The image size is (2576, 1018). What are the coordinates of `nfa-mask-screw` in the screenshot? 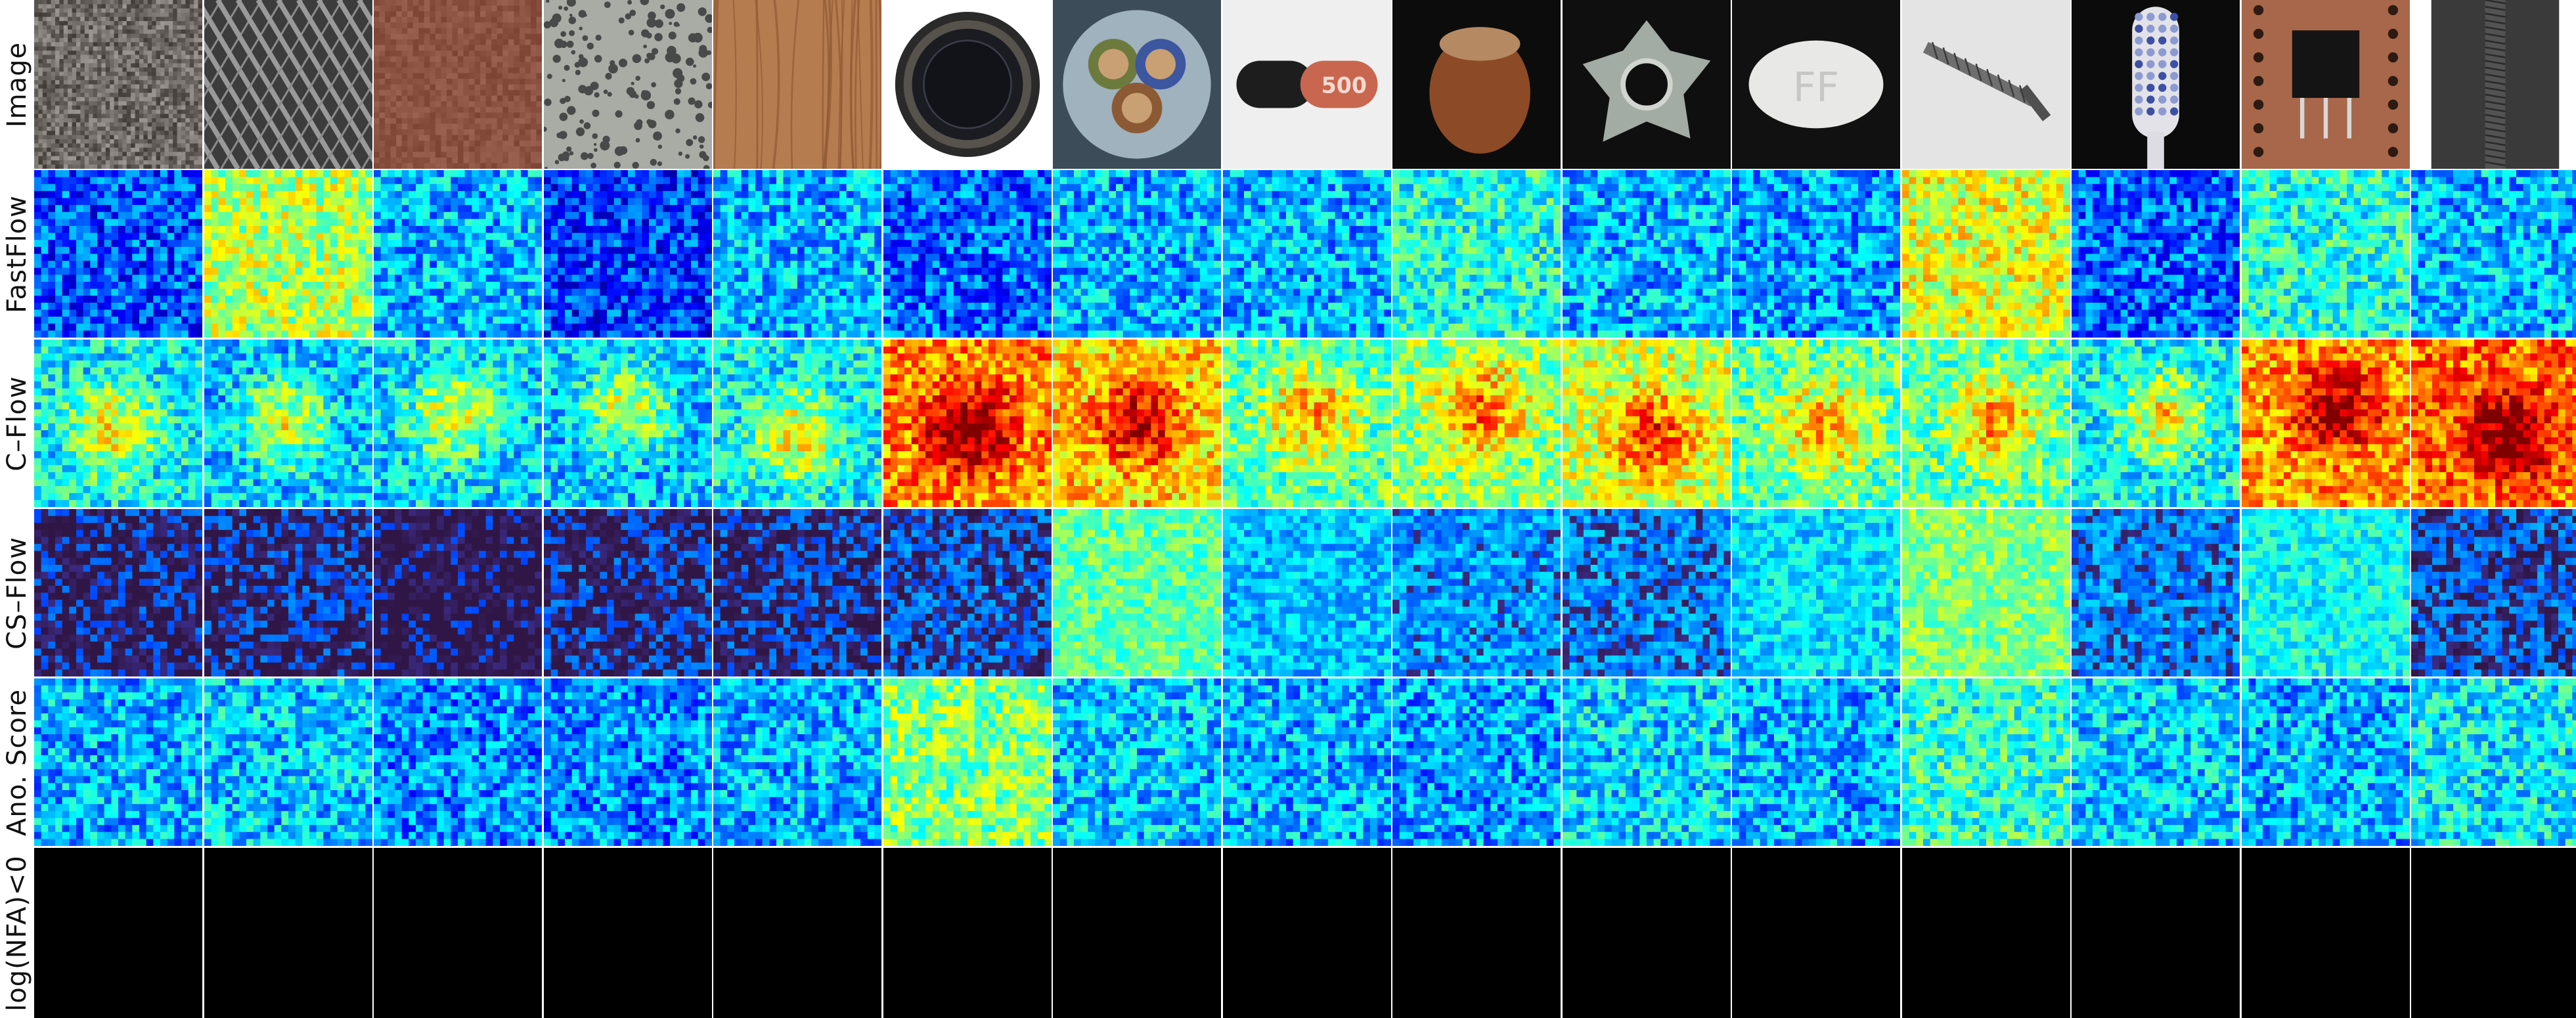 It's located at (1986, 933).